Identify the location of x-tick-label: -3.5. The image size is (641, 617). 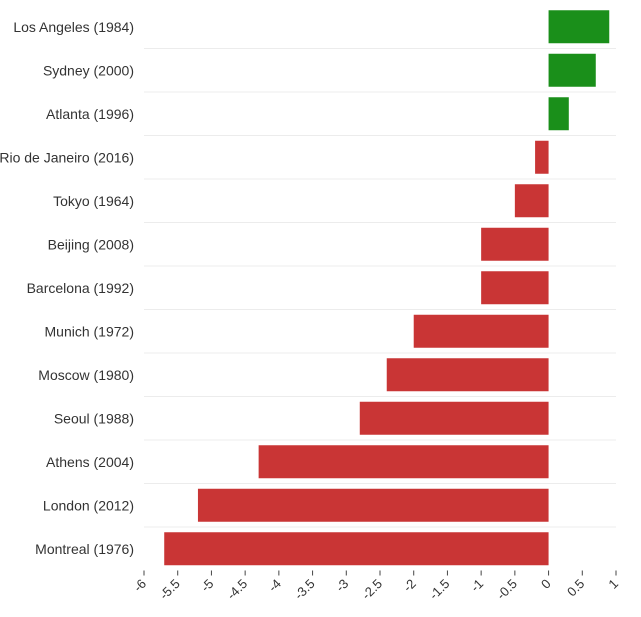
(304, 589).